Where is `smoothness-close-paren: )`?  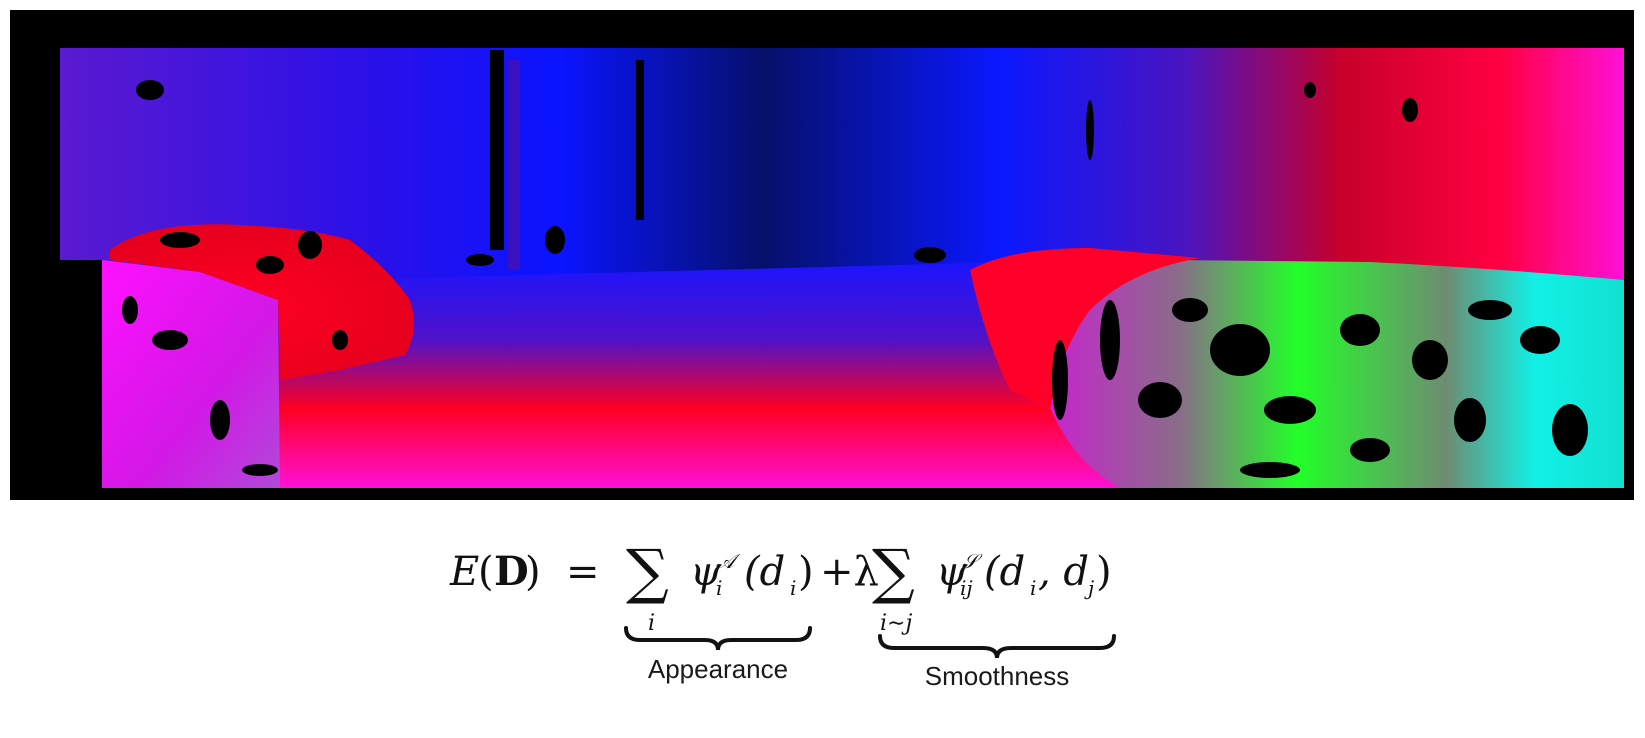 smoothness-close-paren: ) is located at coordinates (1104, 572).